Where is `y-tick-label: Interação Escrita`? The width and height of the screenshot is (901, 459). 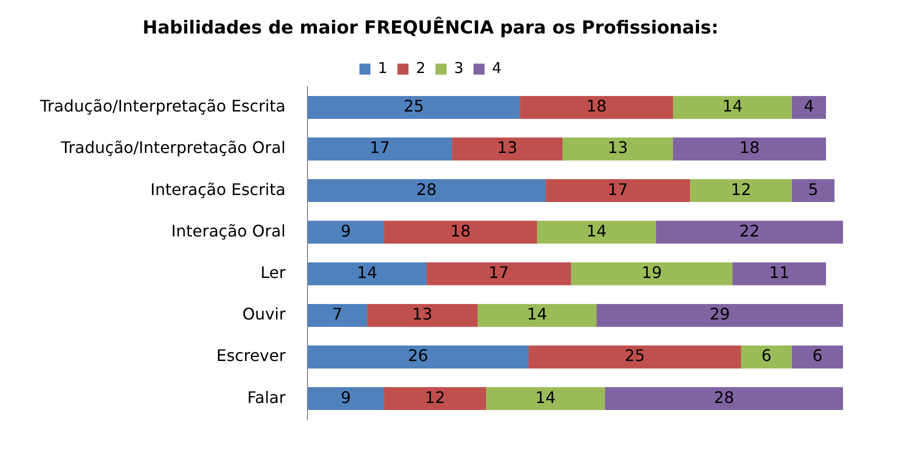 y-tick-label: Interação Escrita is located at coordinates (218, 189).